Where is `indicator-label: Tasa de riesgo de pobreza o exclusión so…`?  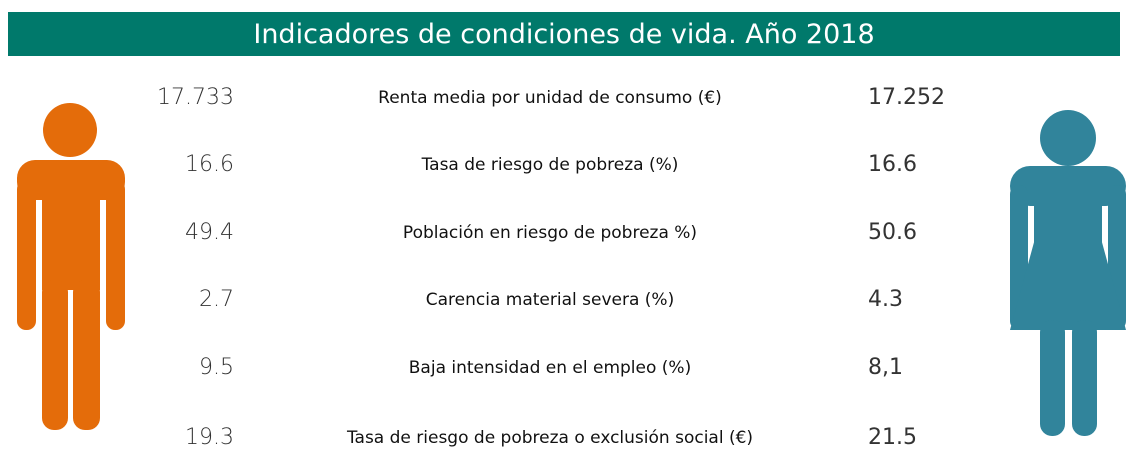
indicator-label: Tasa de riesgo de pobreza o exclusión so… is located at coordinates (550, 438).